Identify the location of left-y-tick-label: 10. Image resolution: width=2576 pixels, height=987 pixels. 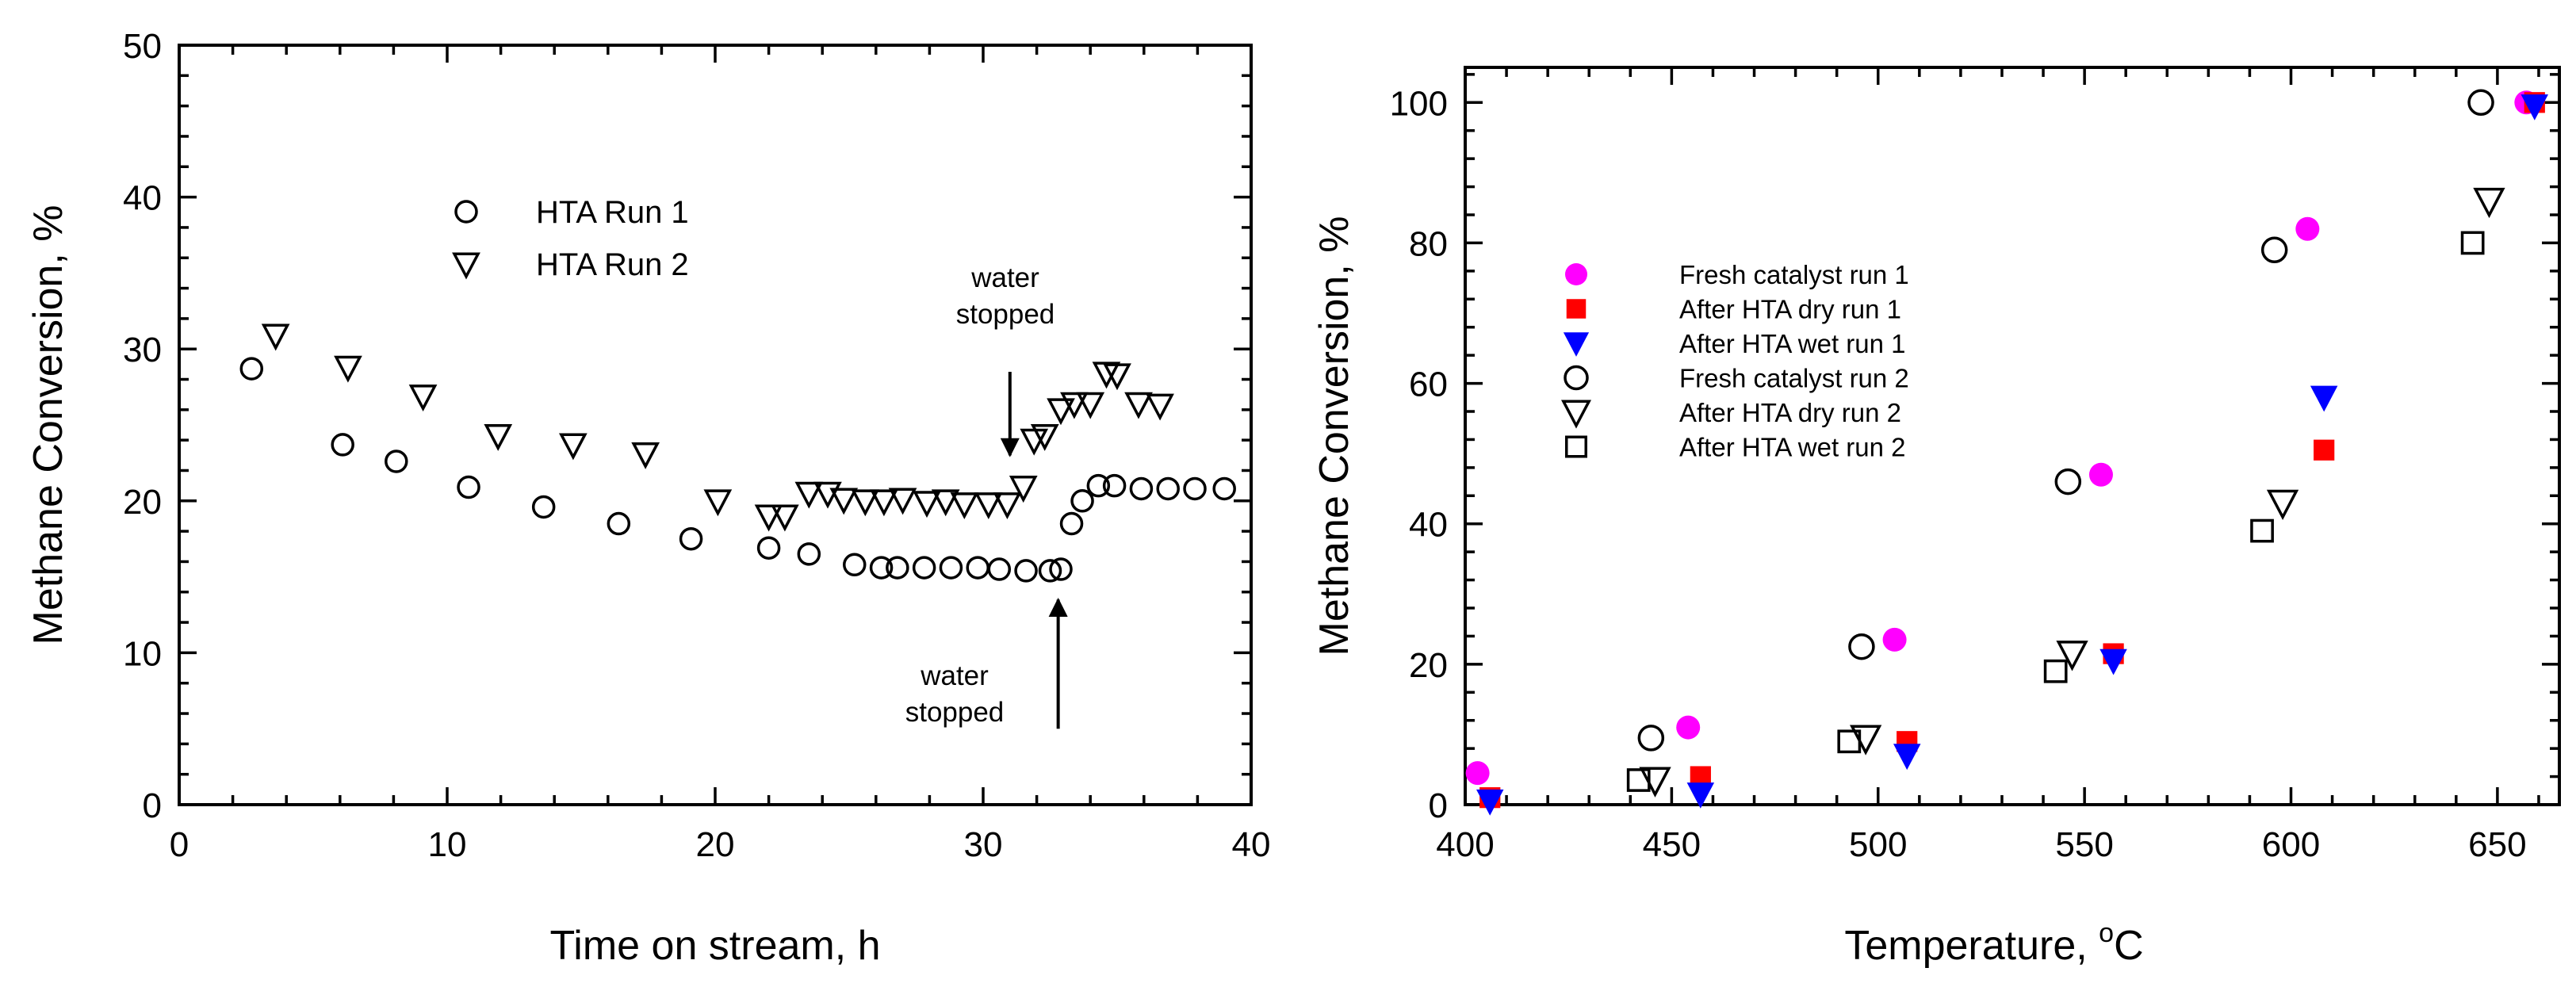
(142, 654).